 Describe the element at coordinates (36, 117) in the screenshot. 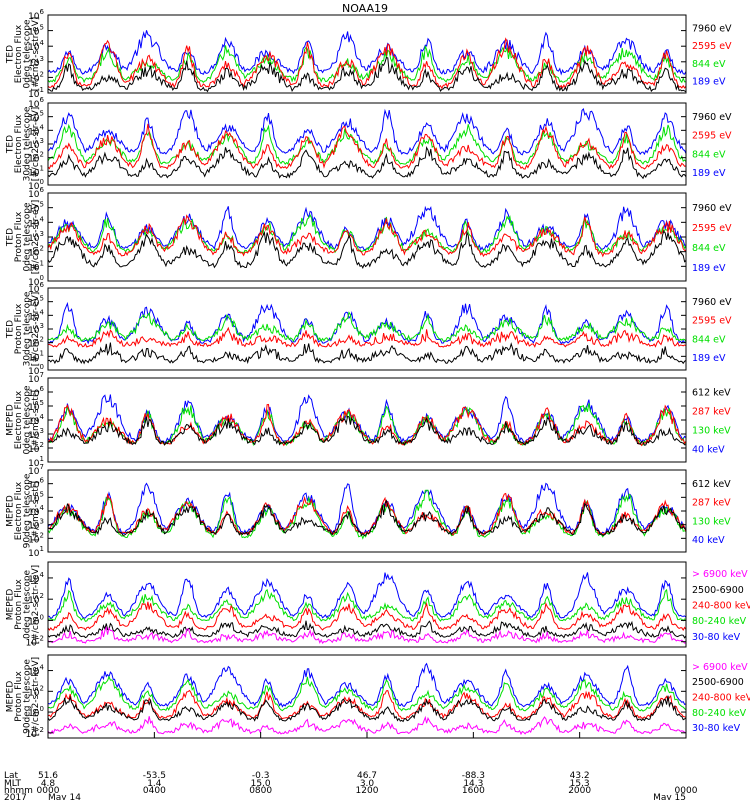

I see `panel-2-ytick-label-5: 10⁵` at that location.